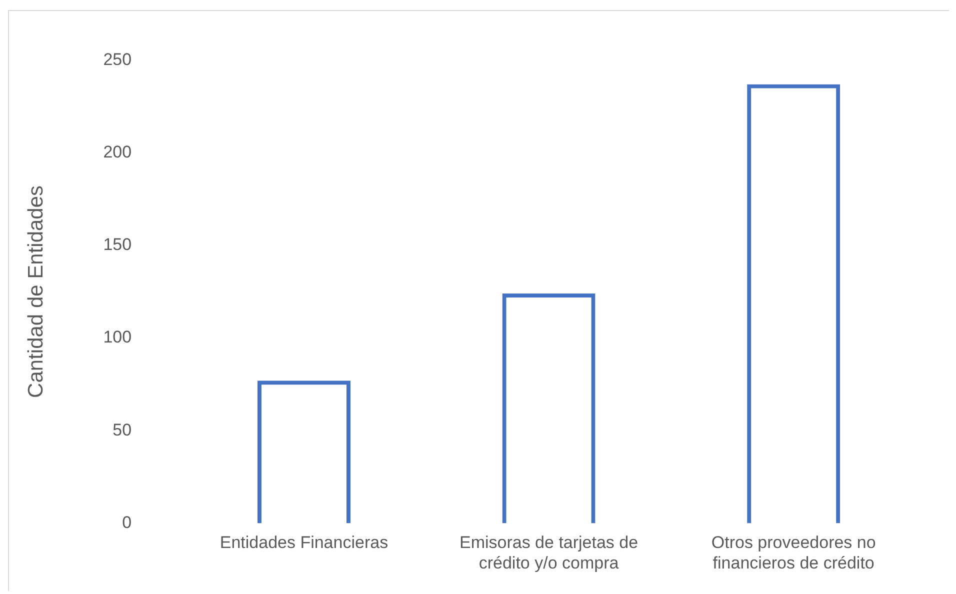  What do you see at coordinates (117, 337) in the screenshot?
I see `y-tick-label: 100` at bounding box center [117, 337].